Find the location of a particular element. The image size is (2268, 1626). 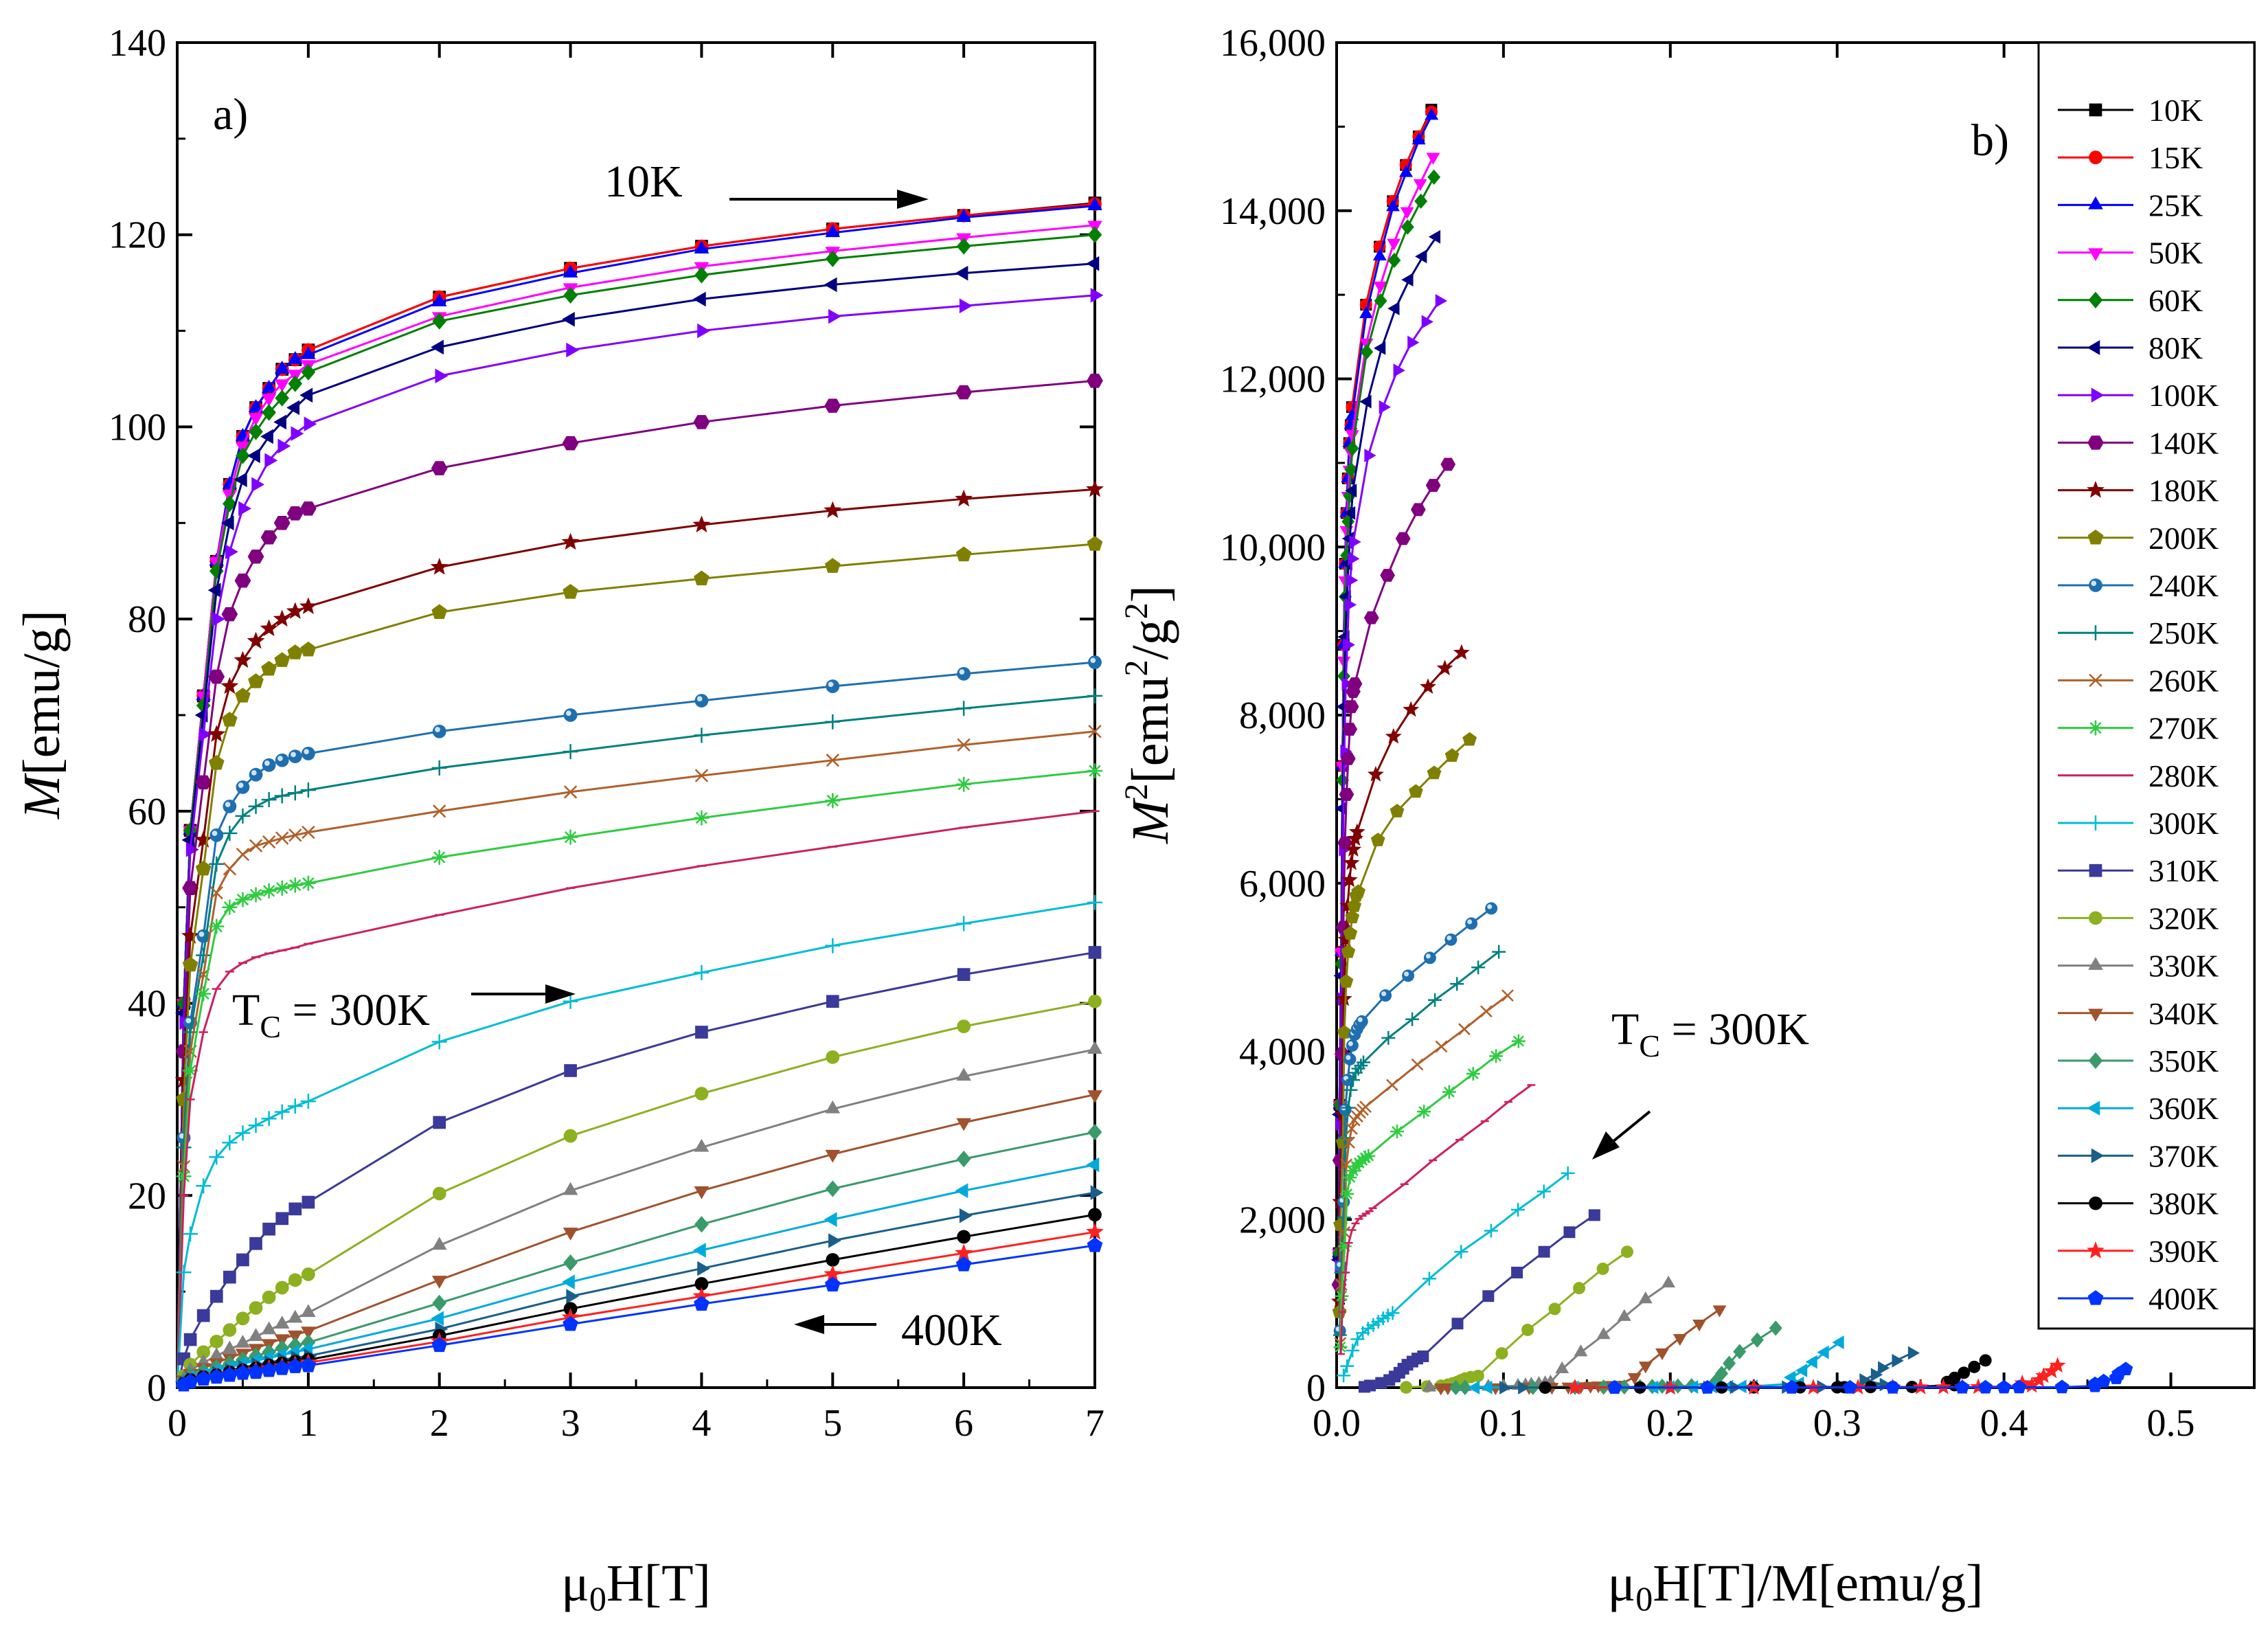

legend-item: 370K is located at coordinates (2139, 1155).